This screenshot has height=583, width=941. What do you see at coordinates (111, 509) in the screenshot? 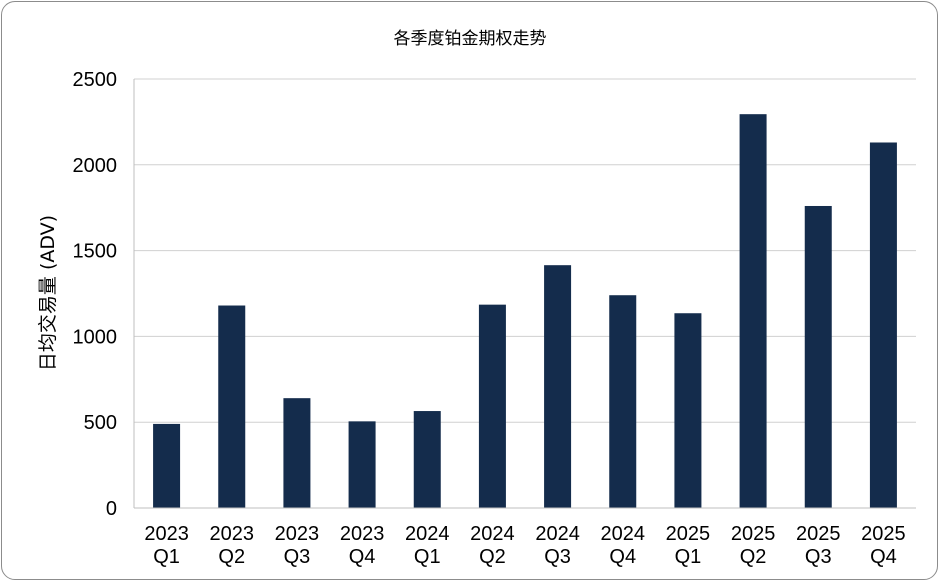
I see `y-tick-label: 0` at bounding box center [111, 509].